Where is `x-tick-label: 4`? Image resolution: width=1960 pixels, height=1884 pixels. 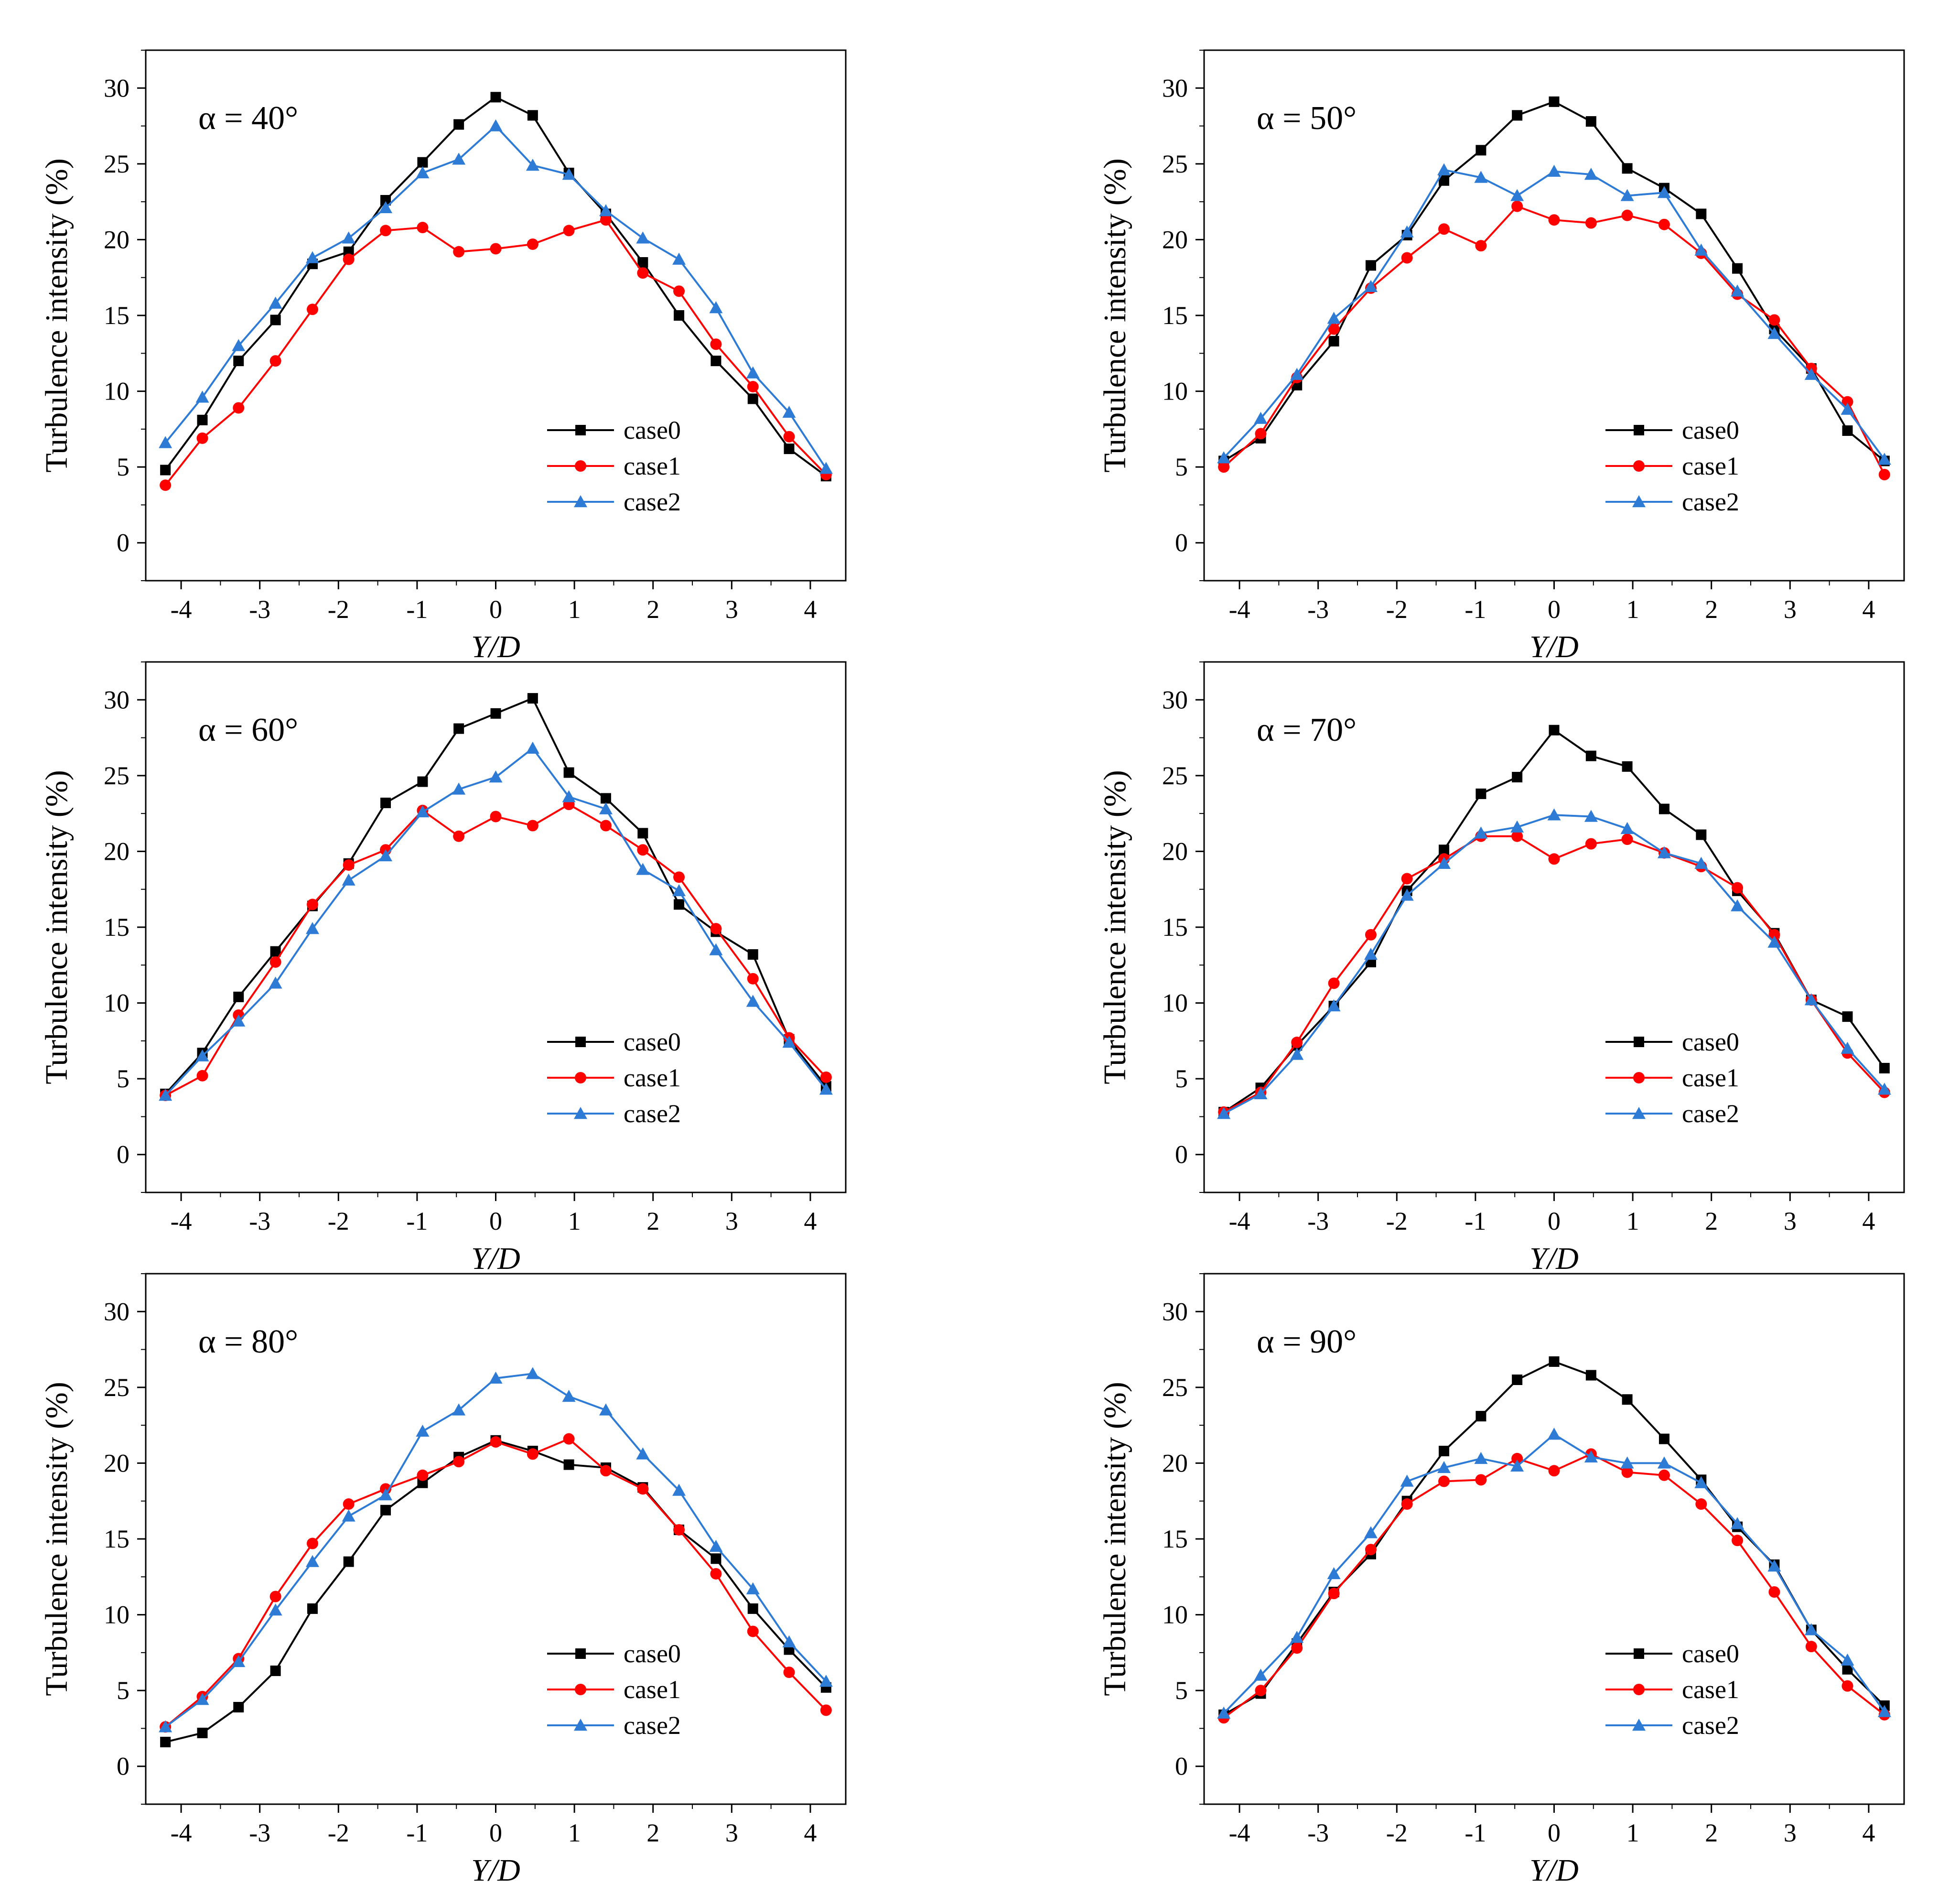
x-tick-label: 4 is located at coordinates (1869, 609).